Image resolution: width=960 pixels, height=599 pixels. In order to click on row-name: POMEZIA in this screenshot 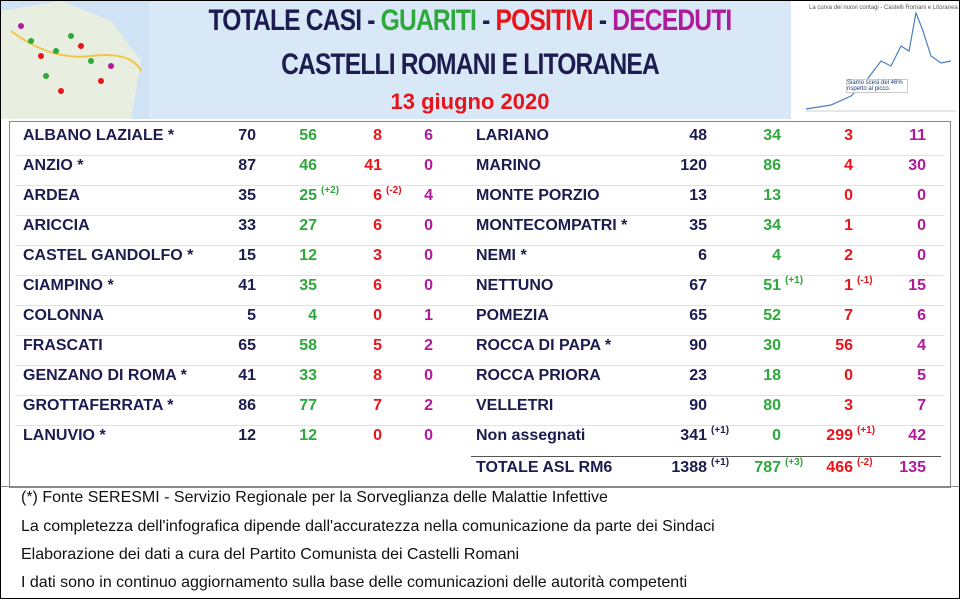, I will do `click(512, 315)`.